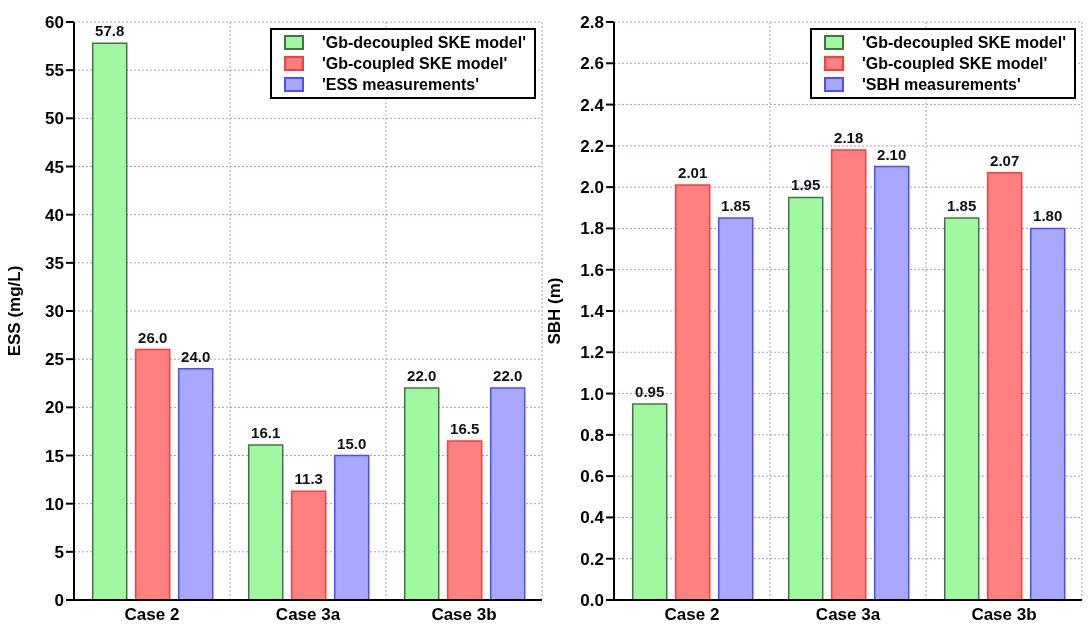 Image resolution: width=1089 pixels, height=640 pixels. Describe the element at coordinates (54, 312) in the screenshot. I see `y-tick-label: 30` at that location.